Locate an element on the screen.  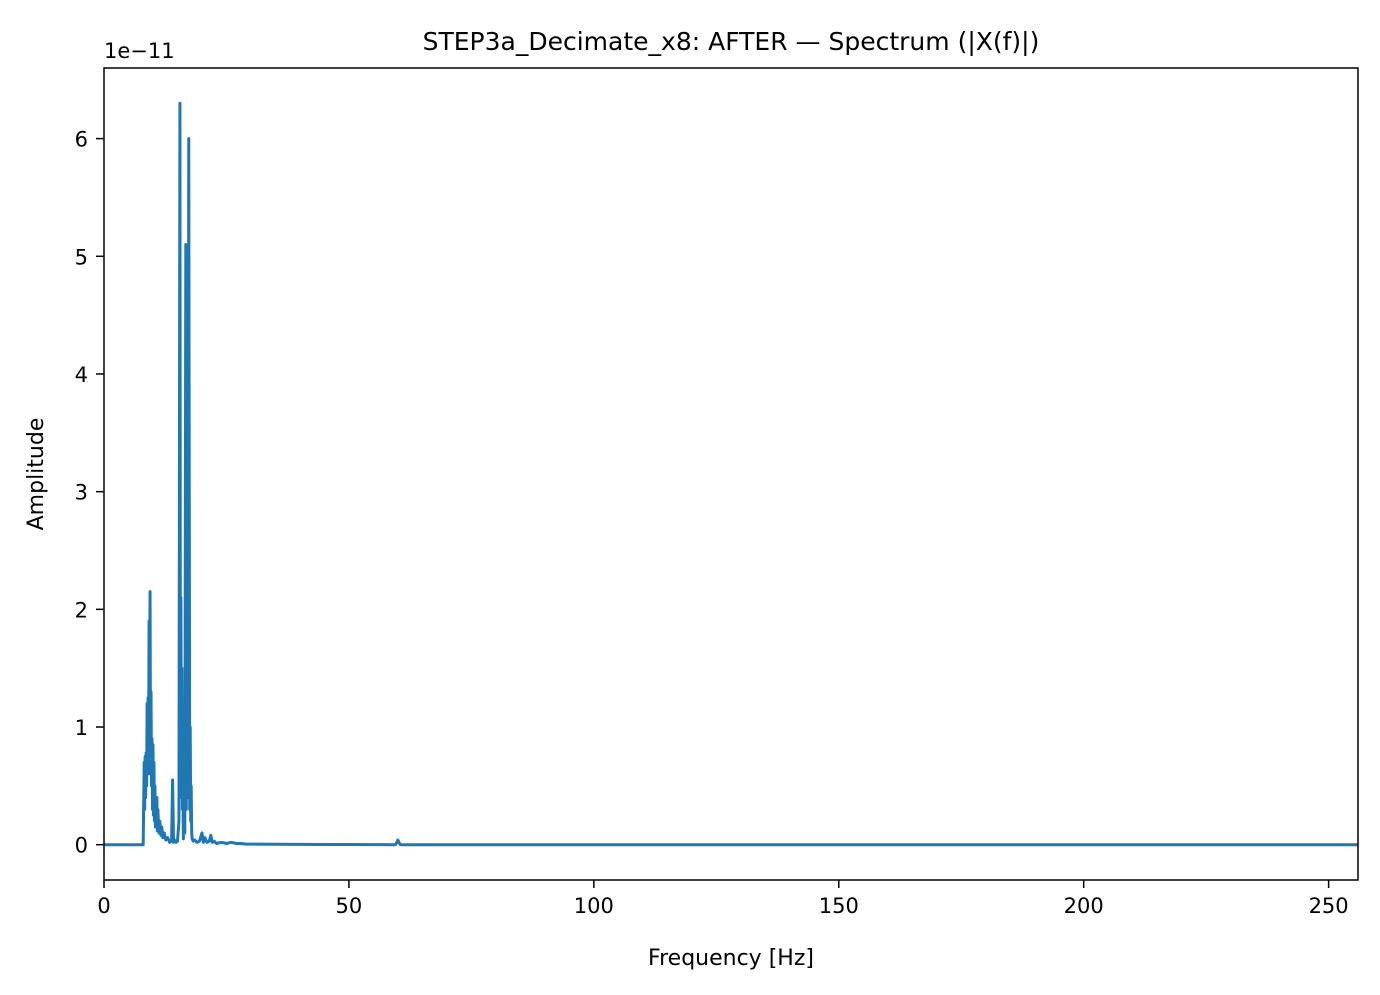
x-tick-label: 50 is located at coordinates (349, 906).